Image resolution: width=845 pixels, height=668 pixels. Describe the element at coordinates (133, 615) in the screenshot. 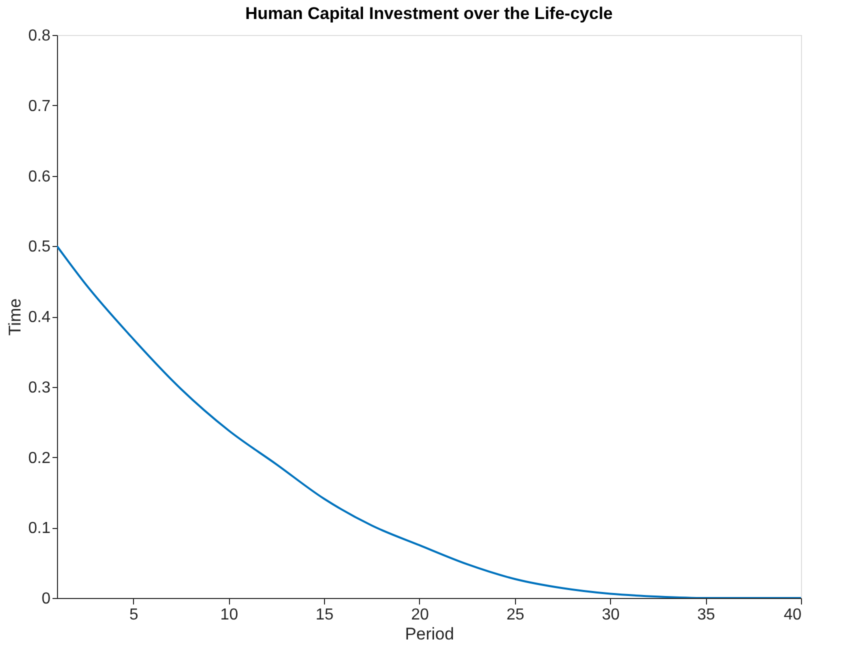

I see `x-tick-label: 5` at that location.